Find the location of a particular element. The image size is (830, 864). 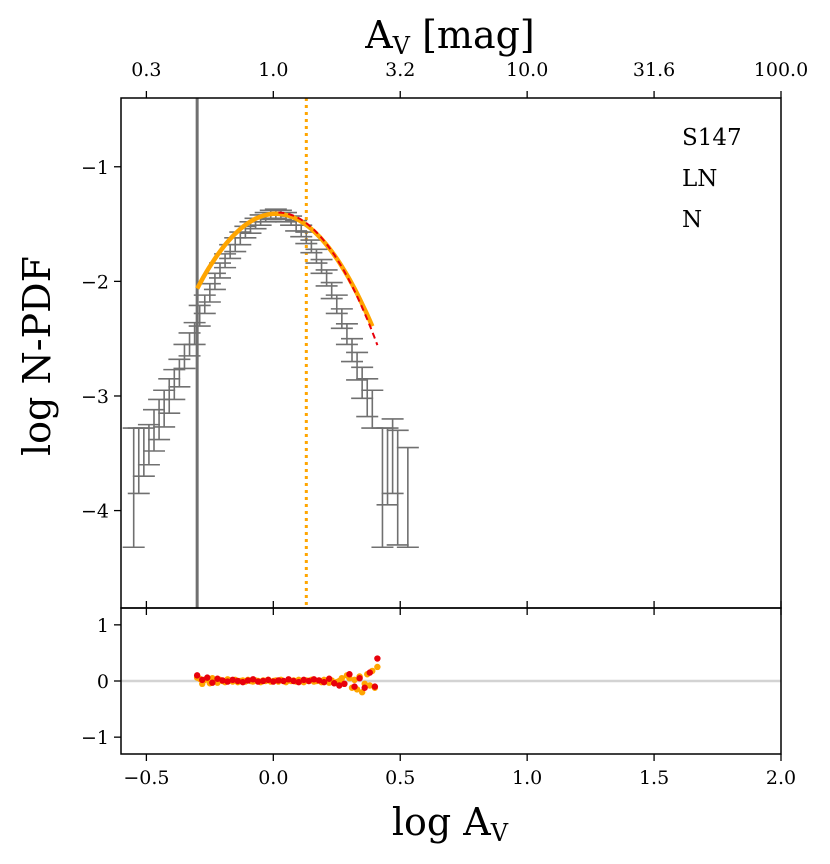

main-y-tick-label: −2 is located at coordinates (95, 282).